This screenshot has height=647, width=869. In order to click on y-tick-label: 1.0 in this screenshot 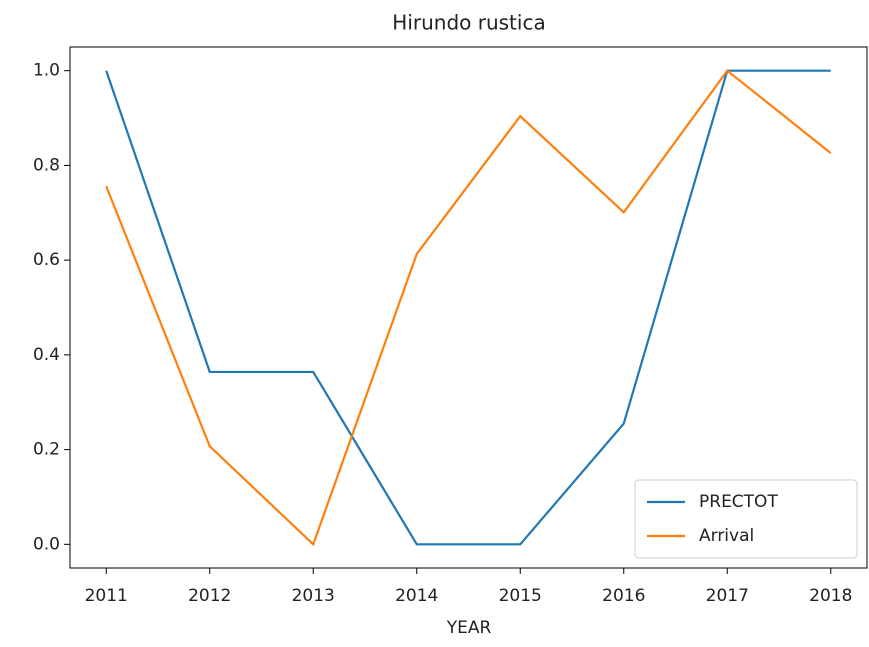, I will do `click(46, 71)`.